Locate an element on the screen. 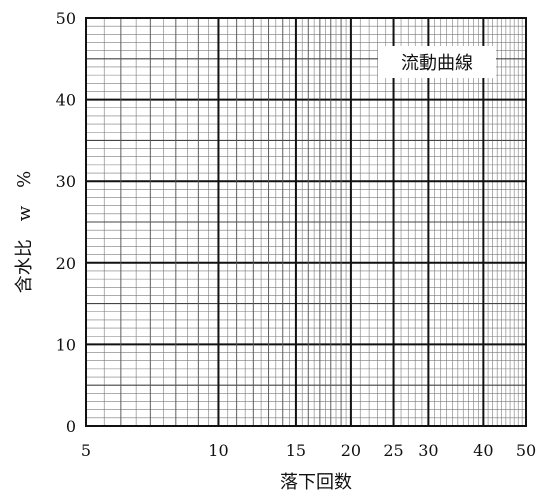  x-tick-label: 20 is located at coordinates (351, 450).